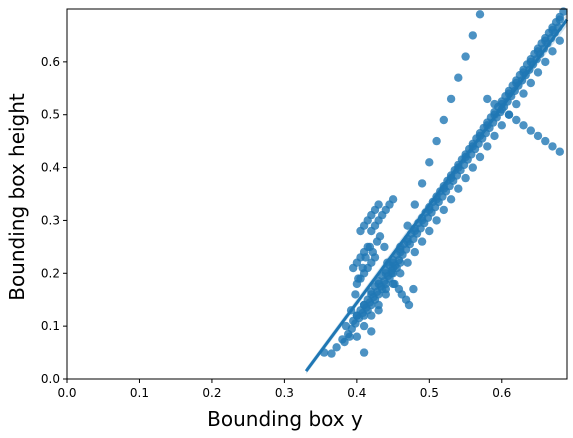 The image size is (573, 438). What do you see at coordinates (50, 220) in the screenshot?
I see `y-tick-label: 0.3` at bounding box center [50, 220].